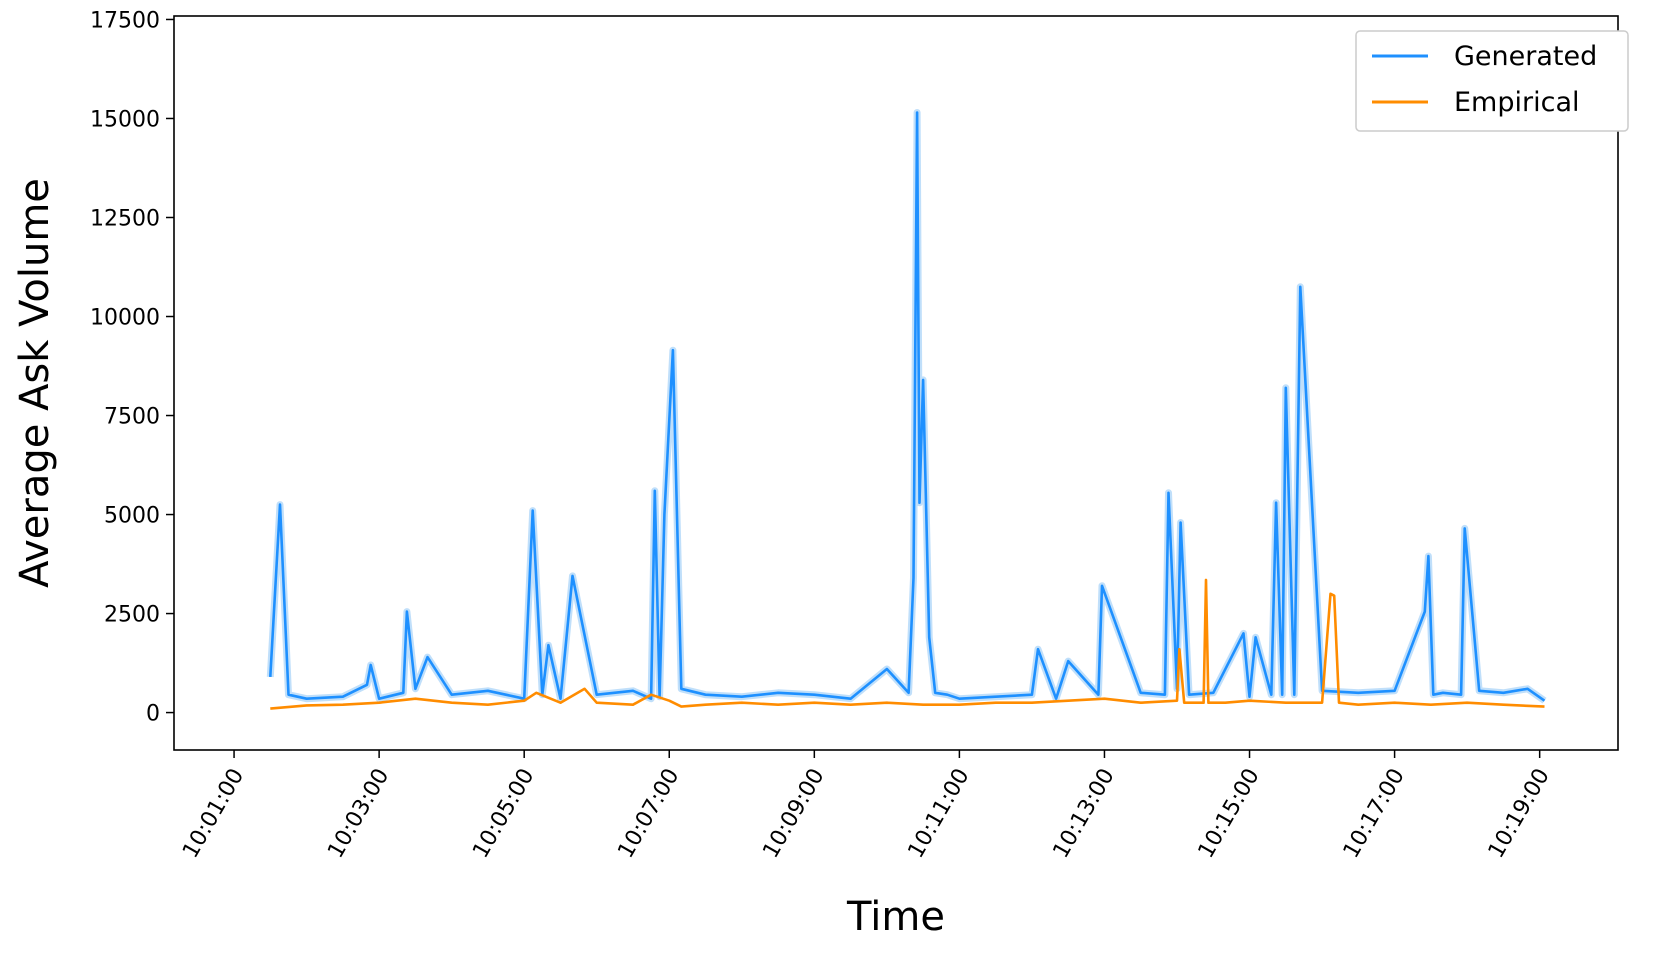 The width and height of the screenshot is (1660, 954). Describe the element at coordinates (35, 383) in the screenshot. I see `y-axis-title: Average Ask Volume` at that location.